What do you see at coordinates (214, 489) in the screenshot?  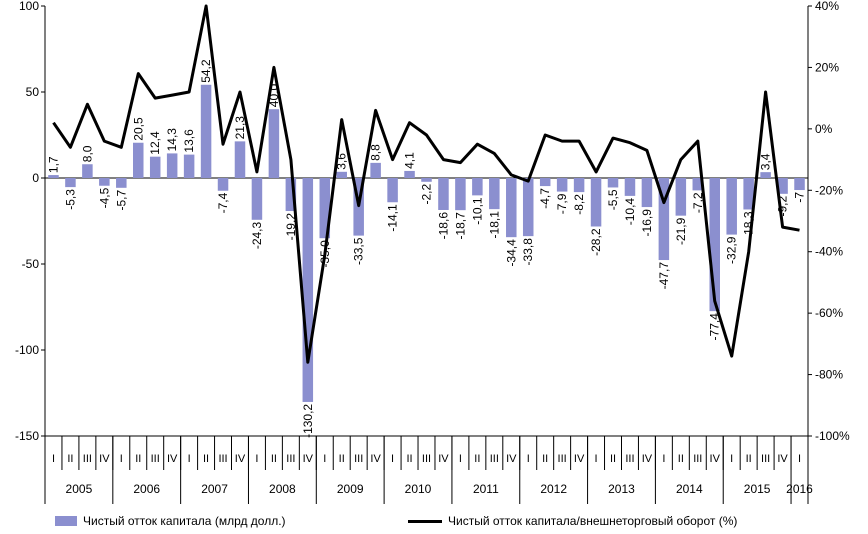 I see `x-tick-label-year: 2007` at bounding box center [214, 489].